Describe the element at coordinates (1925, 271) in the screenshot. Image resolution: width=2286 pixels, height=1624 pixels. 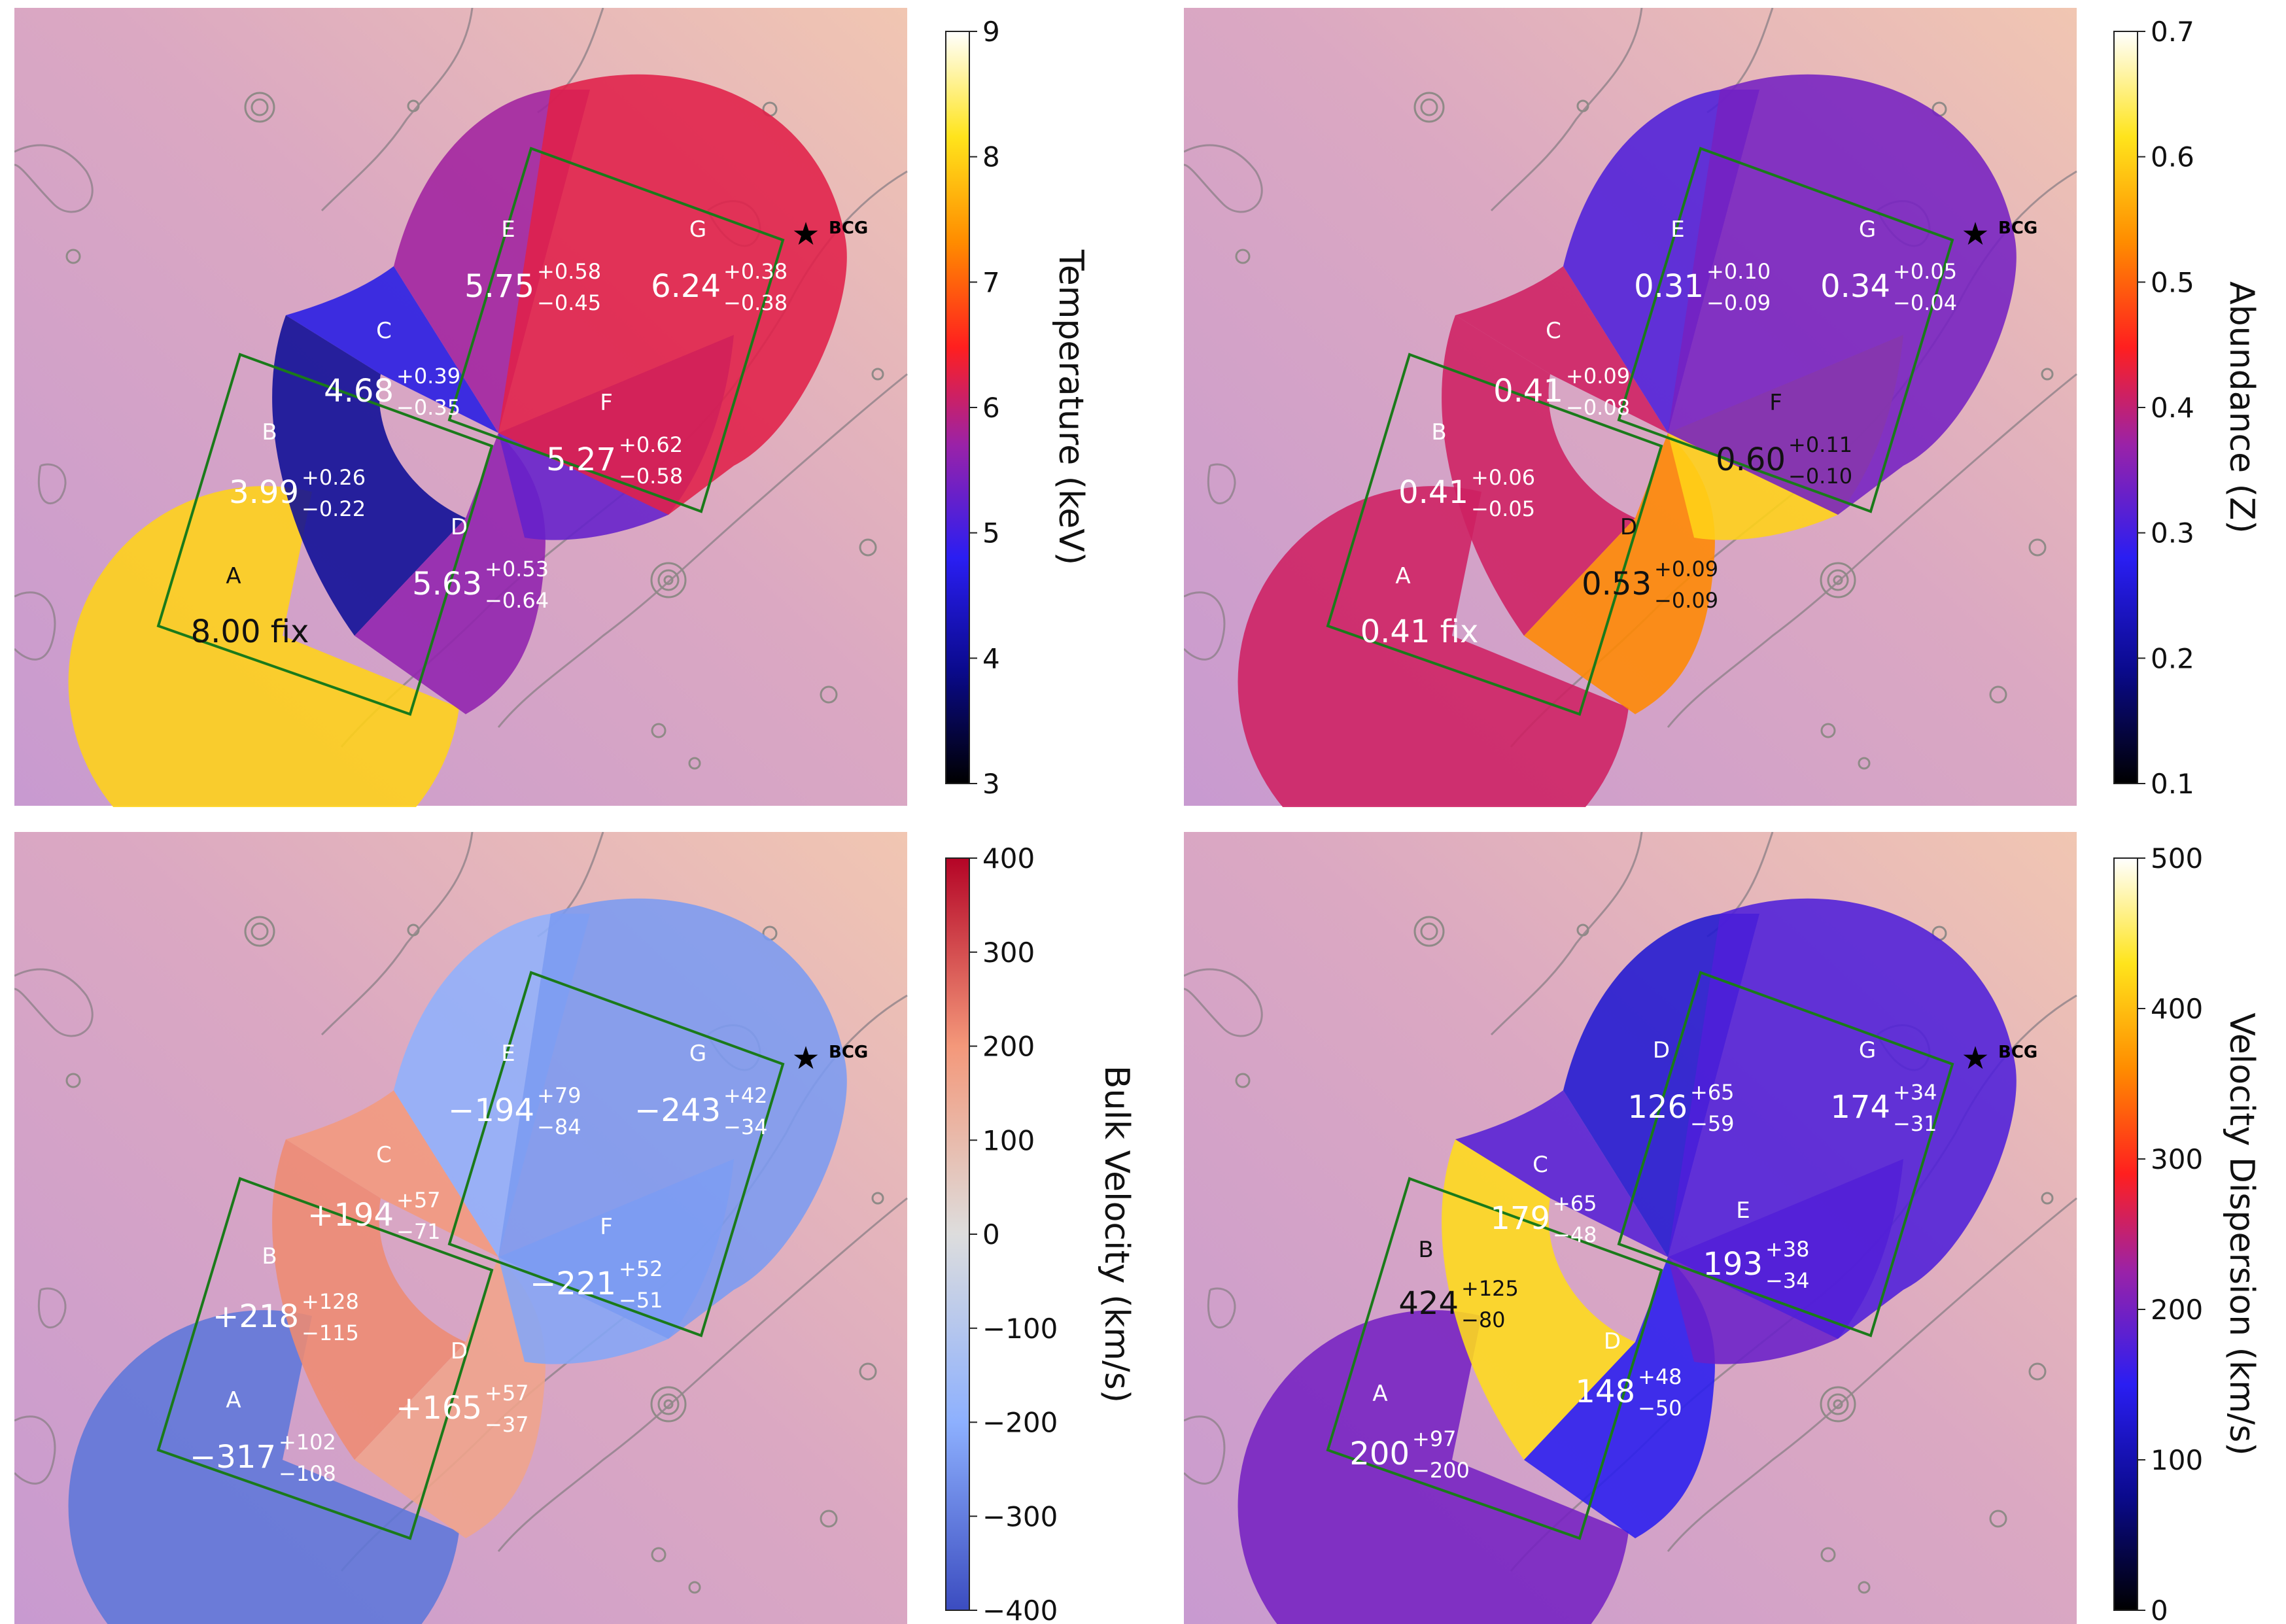
I see `region-error-plus: +0.05` at that location.